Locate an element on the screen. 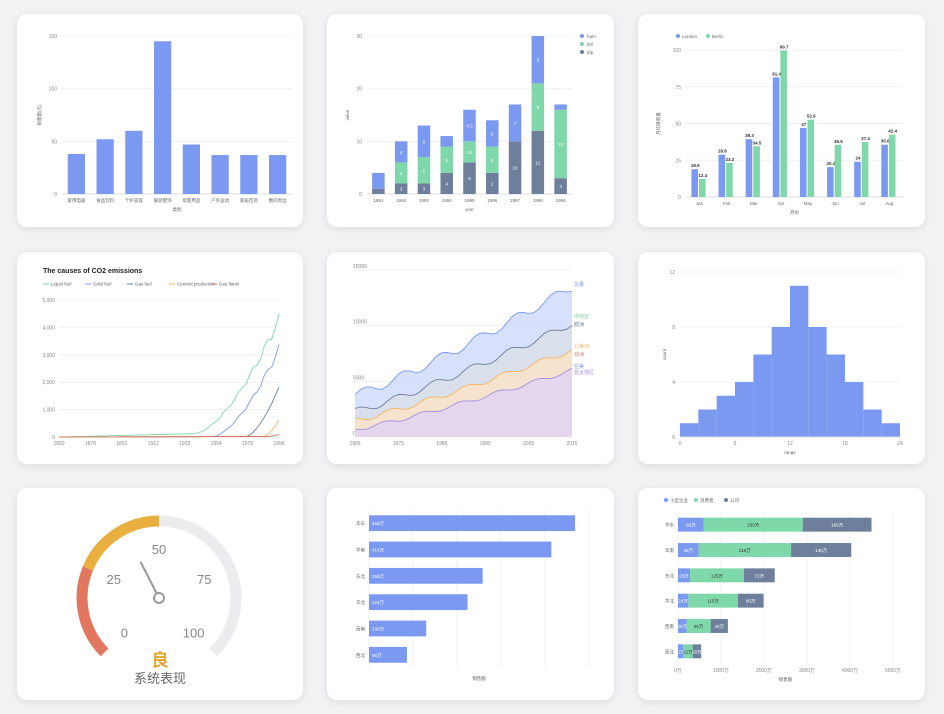 This screenshot has height=714, width=944. y-tick-label: 东北 is located at coordinates (360, 576).